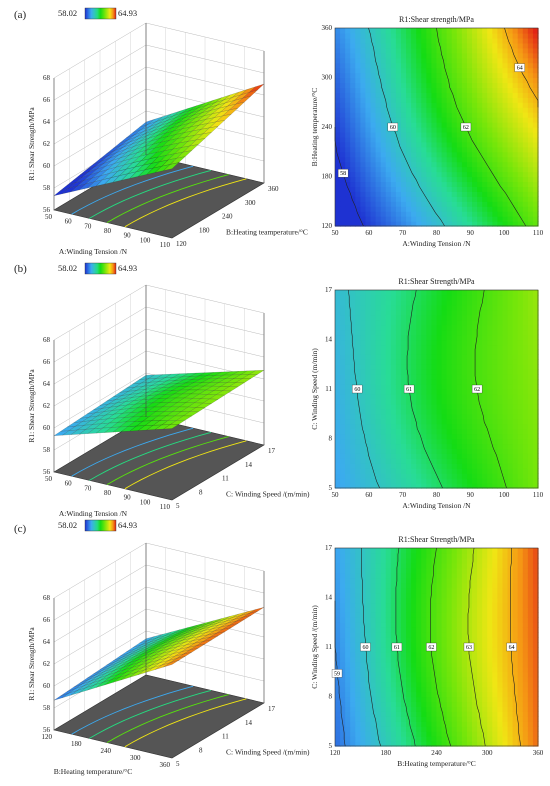 Image resolution: width=550 pixels, height=786 pixels. What do you see at coordinates (67, 268) in the screenshot?
I see `colorbar-min-label: 58.02` at bounding box center [67, 268].